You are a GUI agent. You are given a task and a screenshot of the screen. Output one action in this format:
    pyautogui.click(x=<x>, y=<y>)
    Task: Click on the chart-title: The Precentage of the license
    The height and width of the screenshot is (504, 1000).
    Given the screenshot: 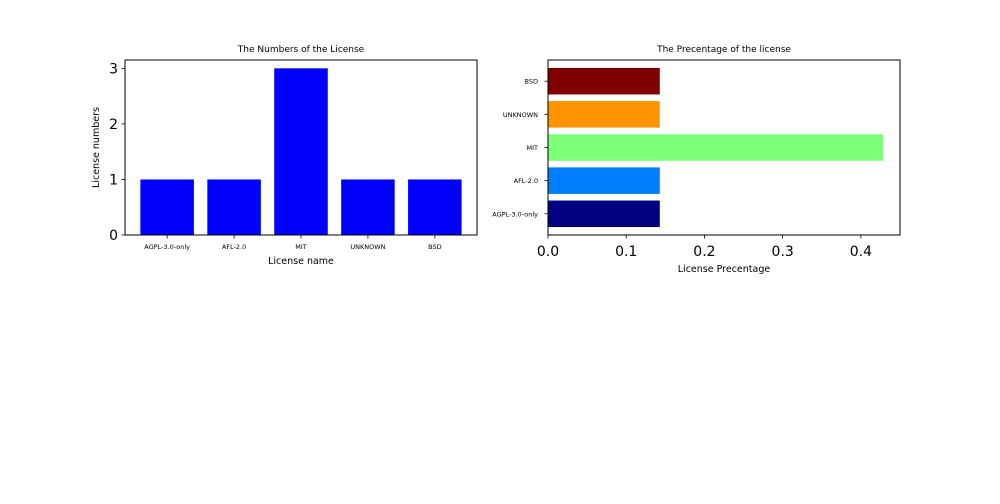 What is the action you would take?
    pyautogui.click(x=723, y=50)
    